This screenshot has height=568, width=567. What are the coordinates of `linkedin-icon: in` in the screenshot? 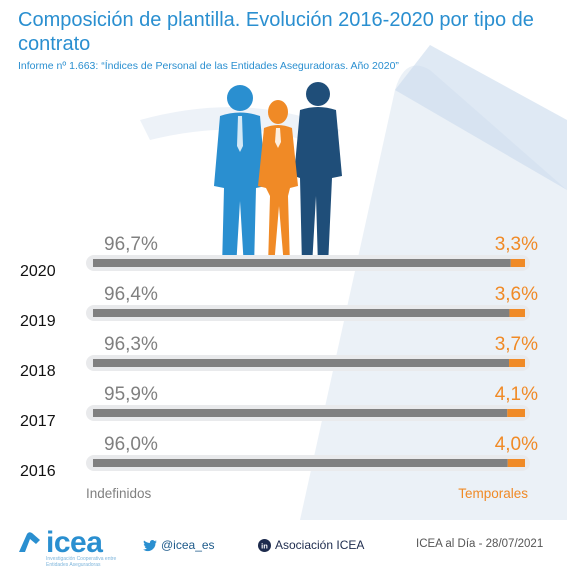 It's located at (264, 546).